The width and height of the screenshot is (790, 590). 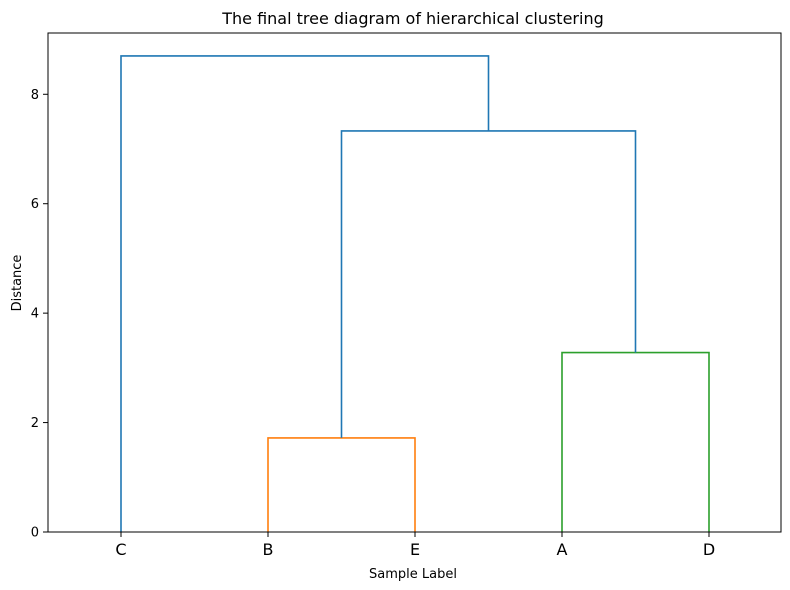 I want to click on x-tick-label-b: B, so click(x=268, y=549).